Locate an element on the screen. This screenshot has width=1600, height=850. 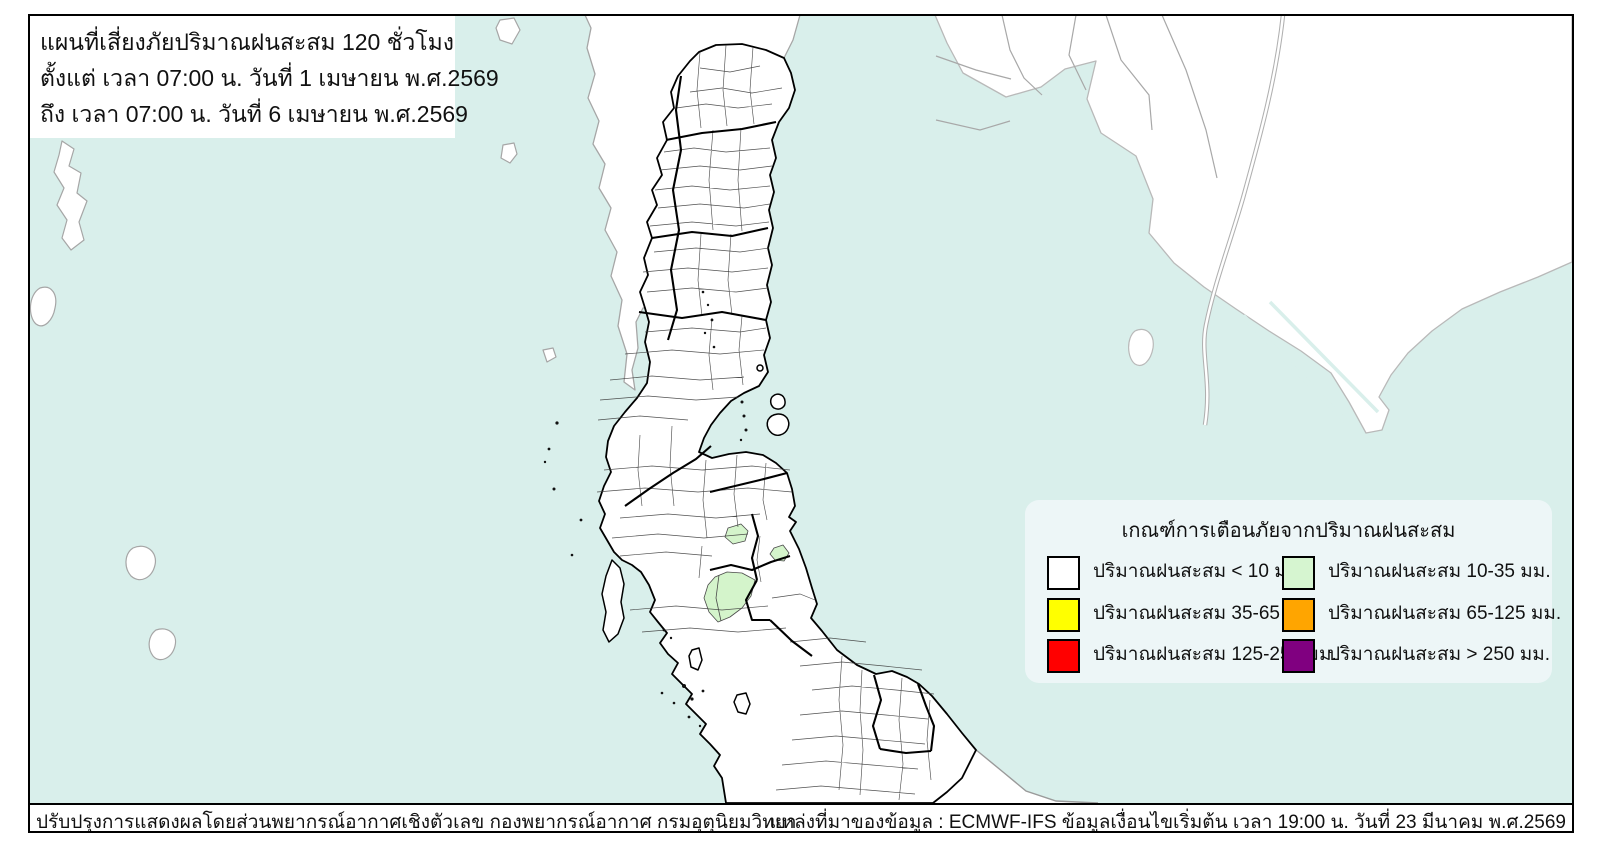
thai-islands is located at coordinates (695, 539).